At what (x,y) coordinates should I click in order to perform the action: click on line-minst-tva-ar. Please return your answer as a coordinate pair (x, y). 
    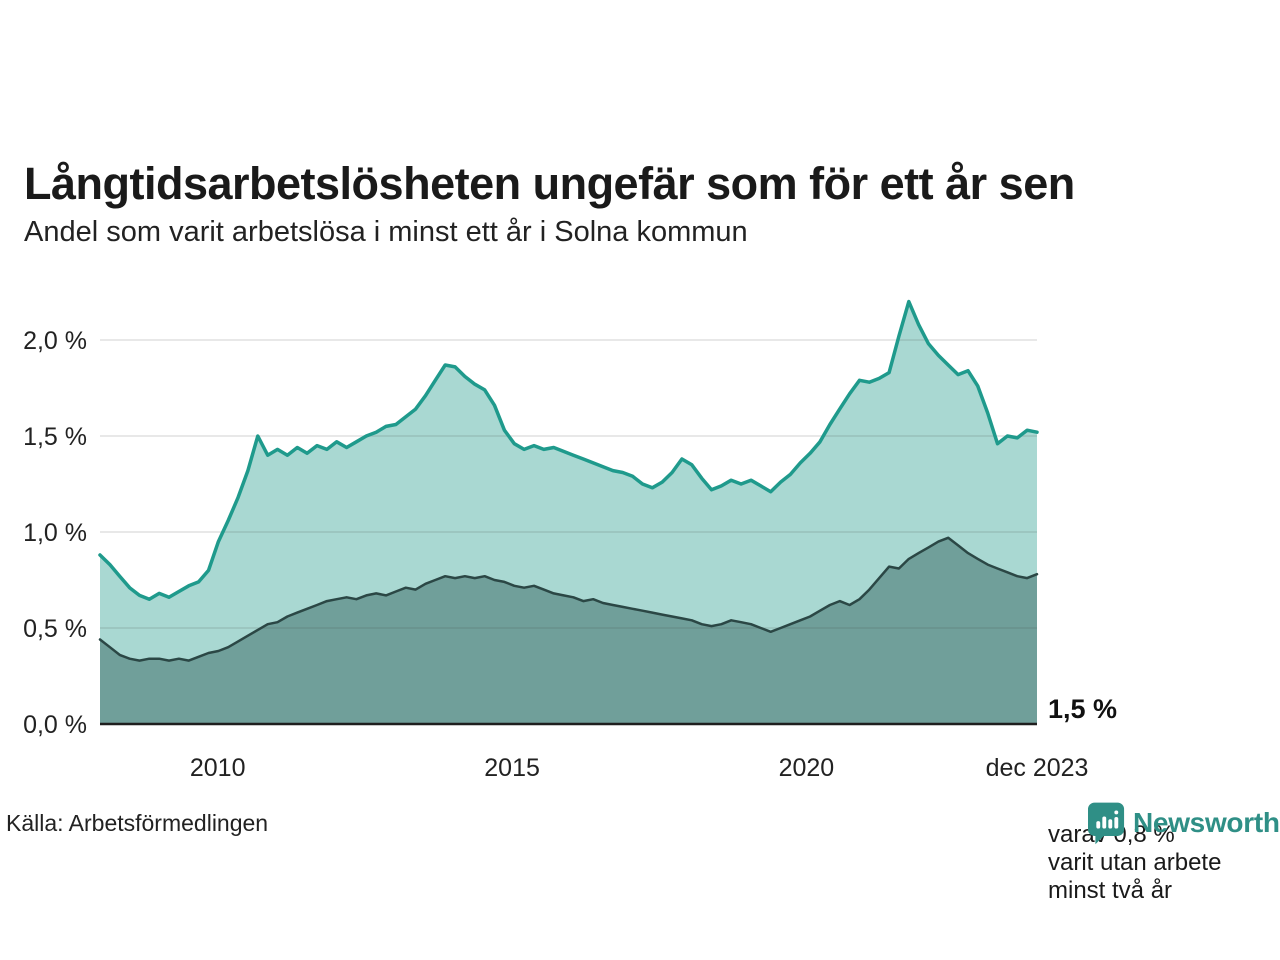
    Looking at the image, I should click on (568, 599).